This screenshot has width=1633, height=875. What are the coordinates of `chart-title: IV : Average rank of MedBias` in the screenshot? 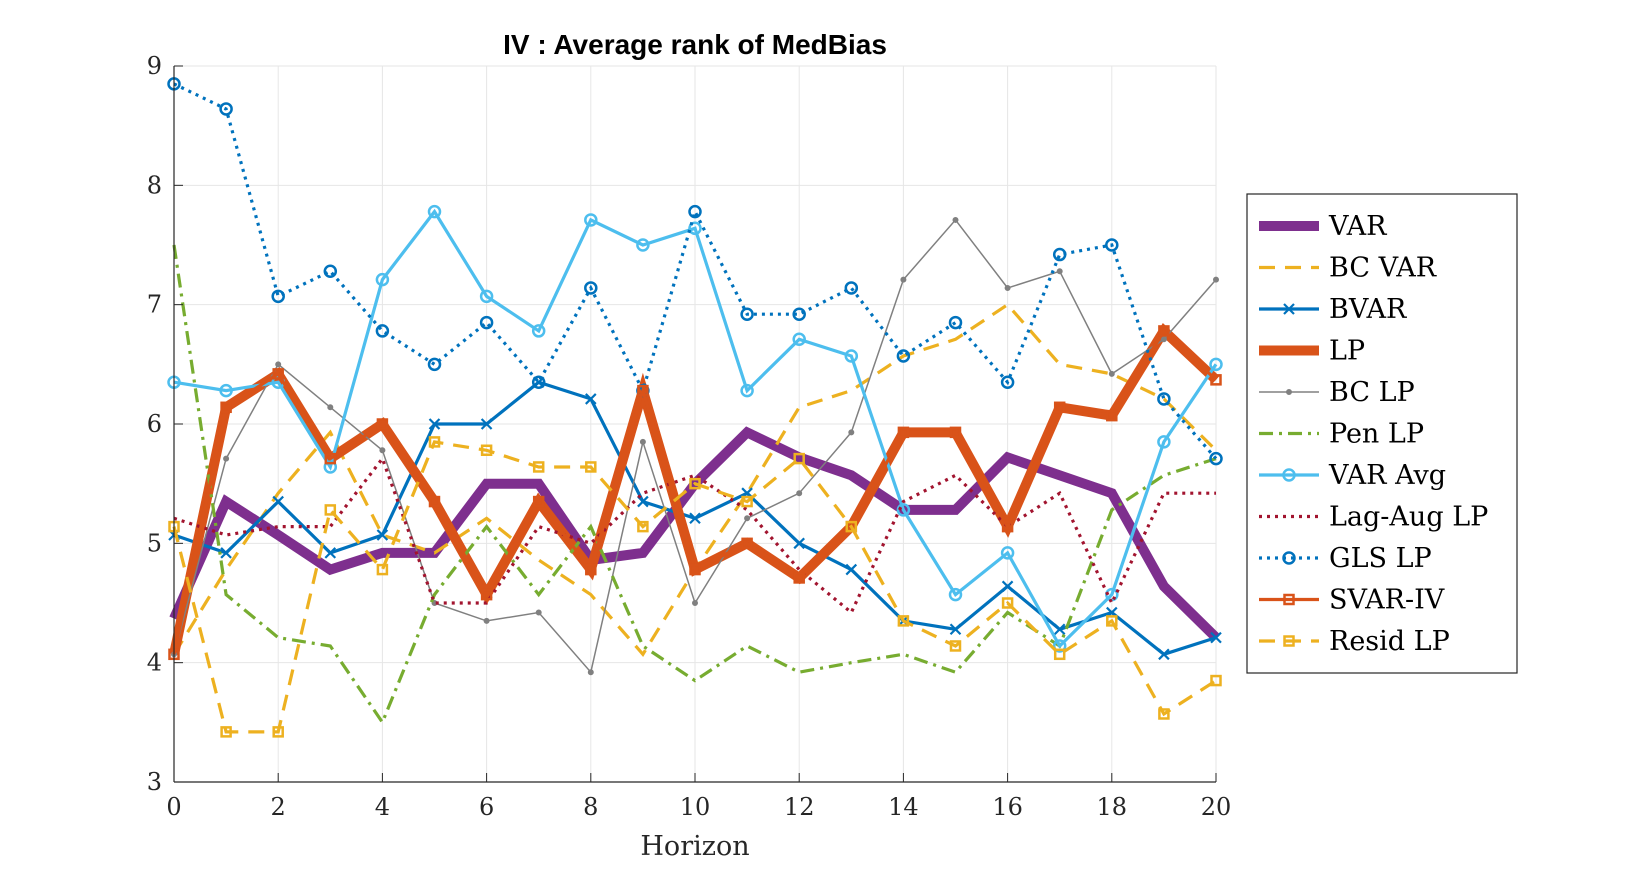 It's located at (695, 44).